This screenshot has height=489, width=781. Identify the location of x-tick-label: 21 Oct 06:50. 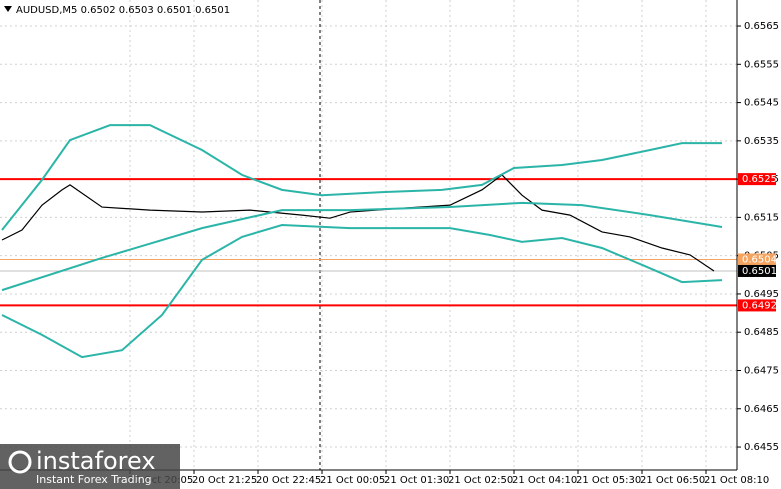
(672, 480).